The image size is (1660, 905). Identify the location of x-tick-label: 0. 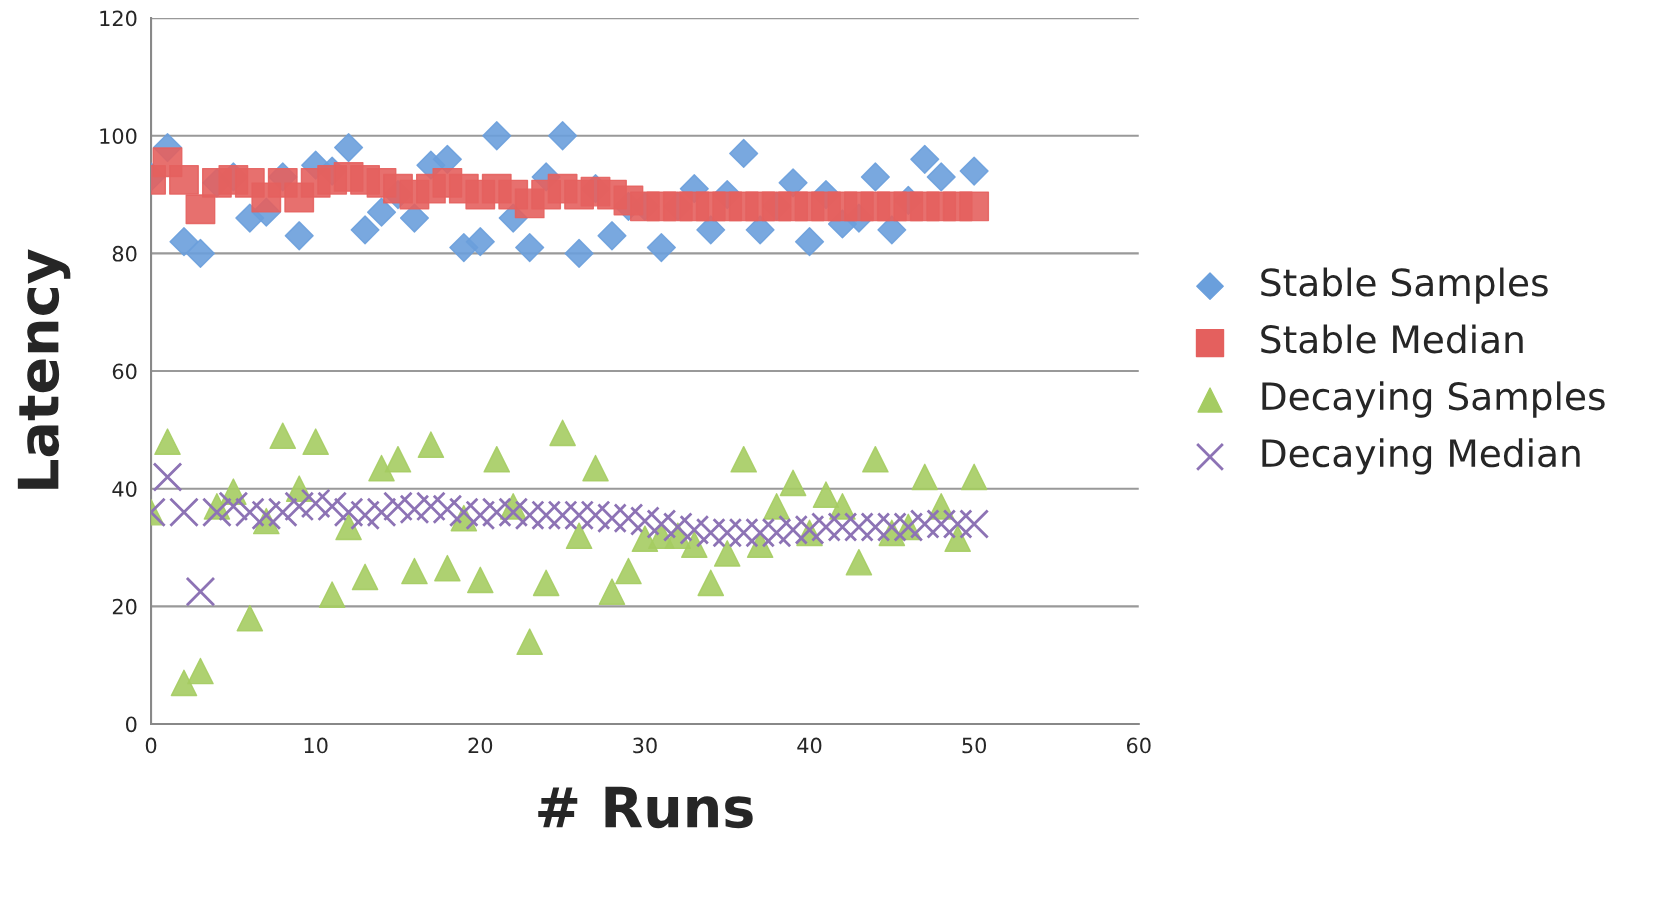
(151, 745).